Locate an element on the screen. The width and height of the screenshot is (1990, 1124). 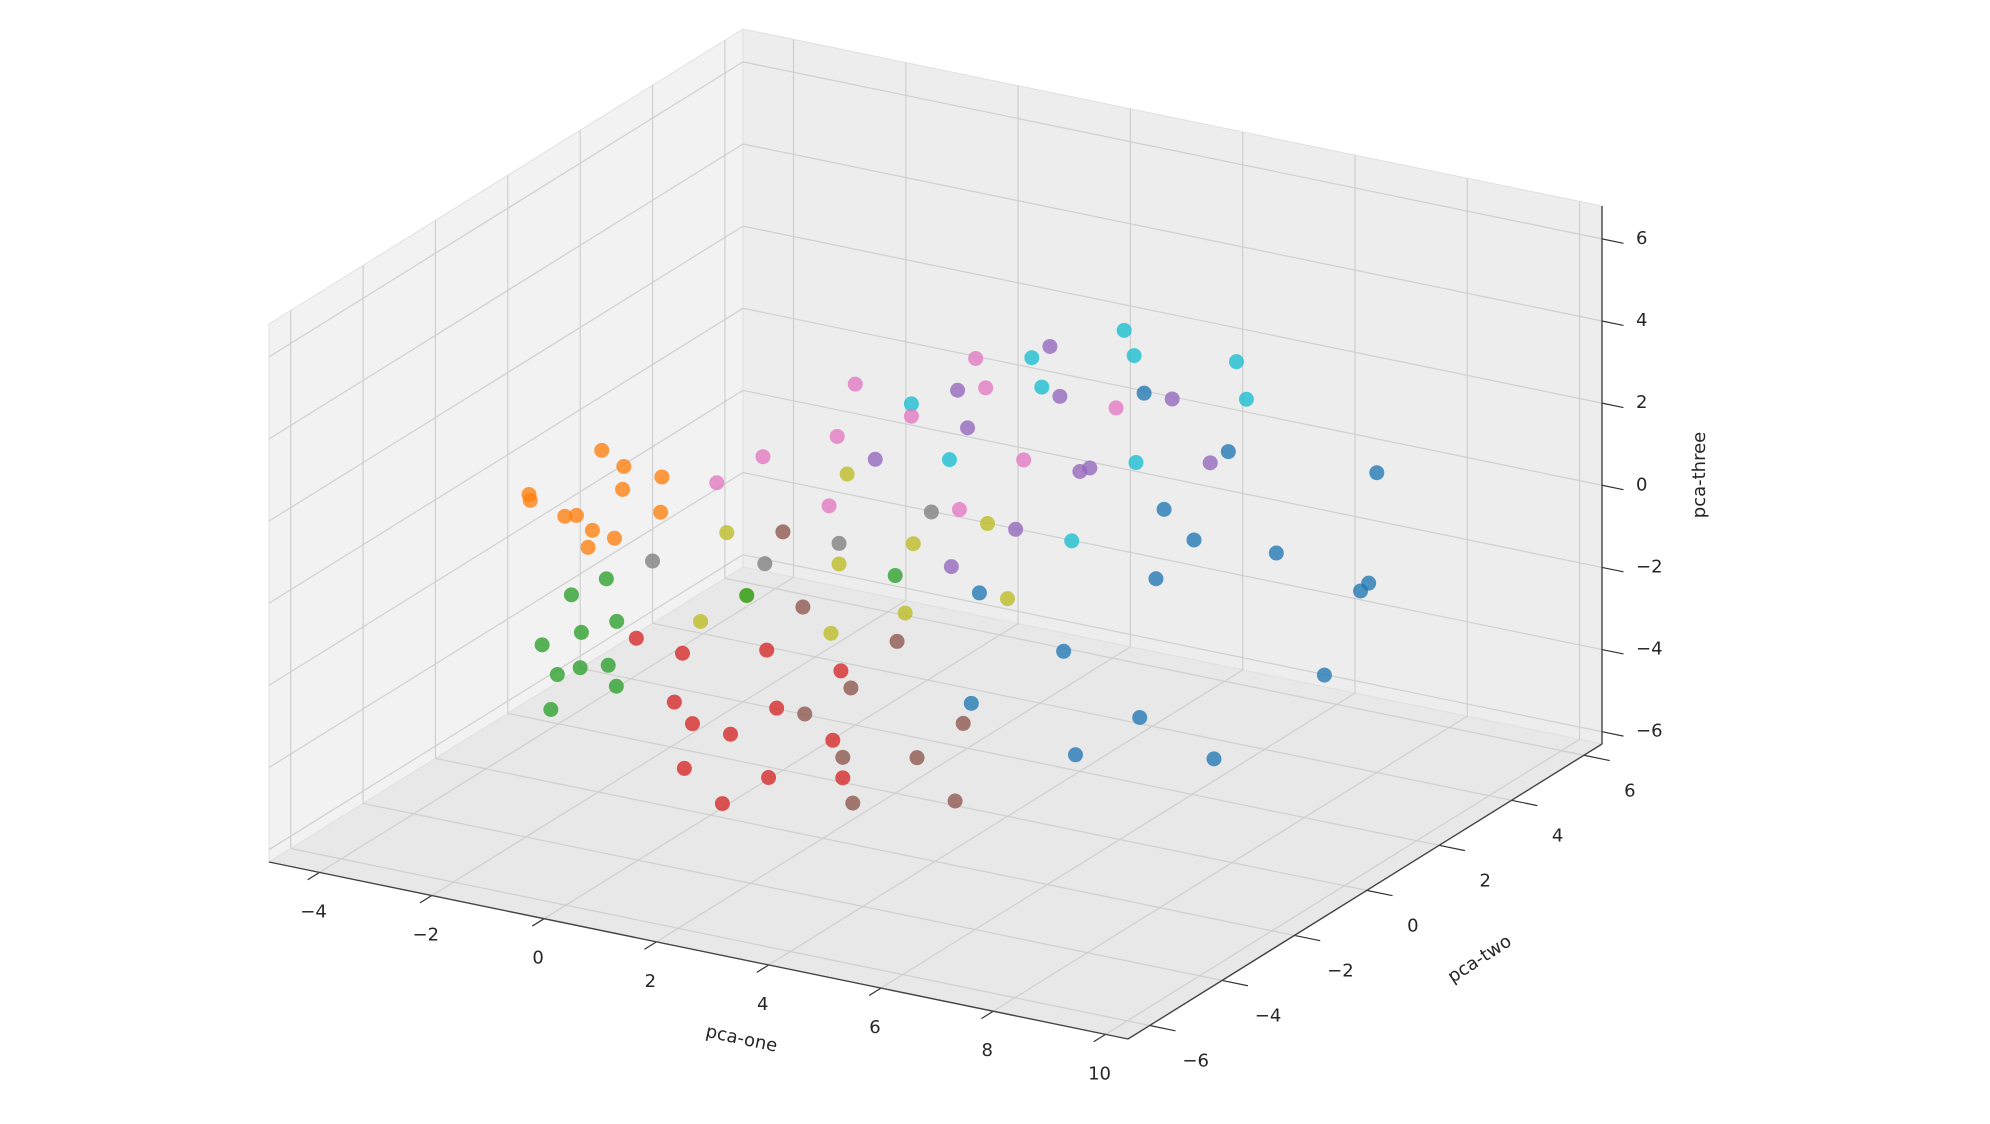
axis-line is located at coordinates (1365, 891).